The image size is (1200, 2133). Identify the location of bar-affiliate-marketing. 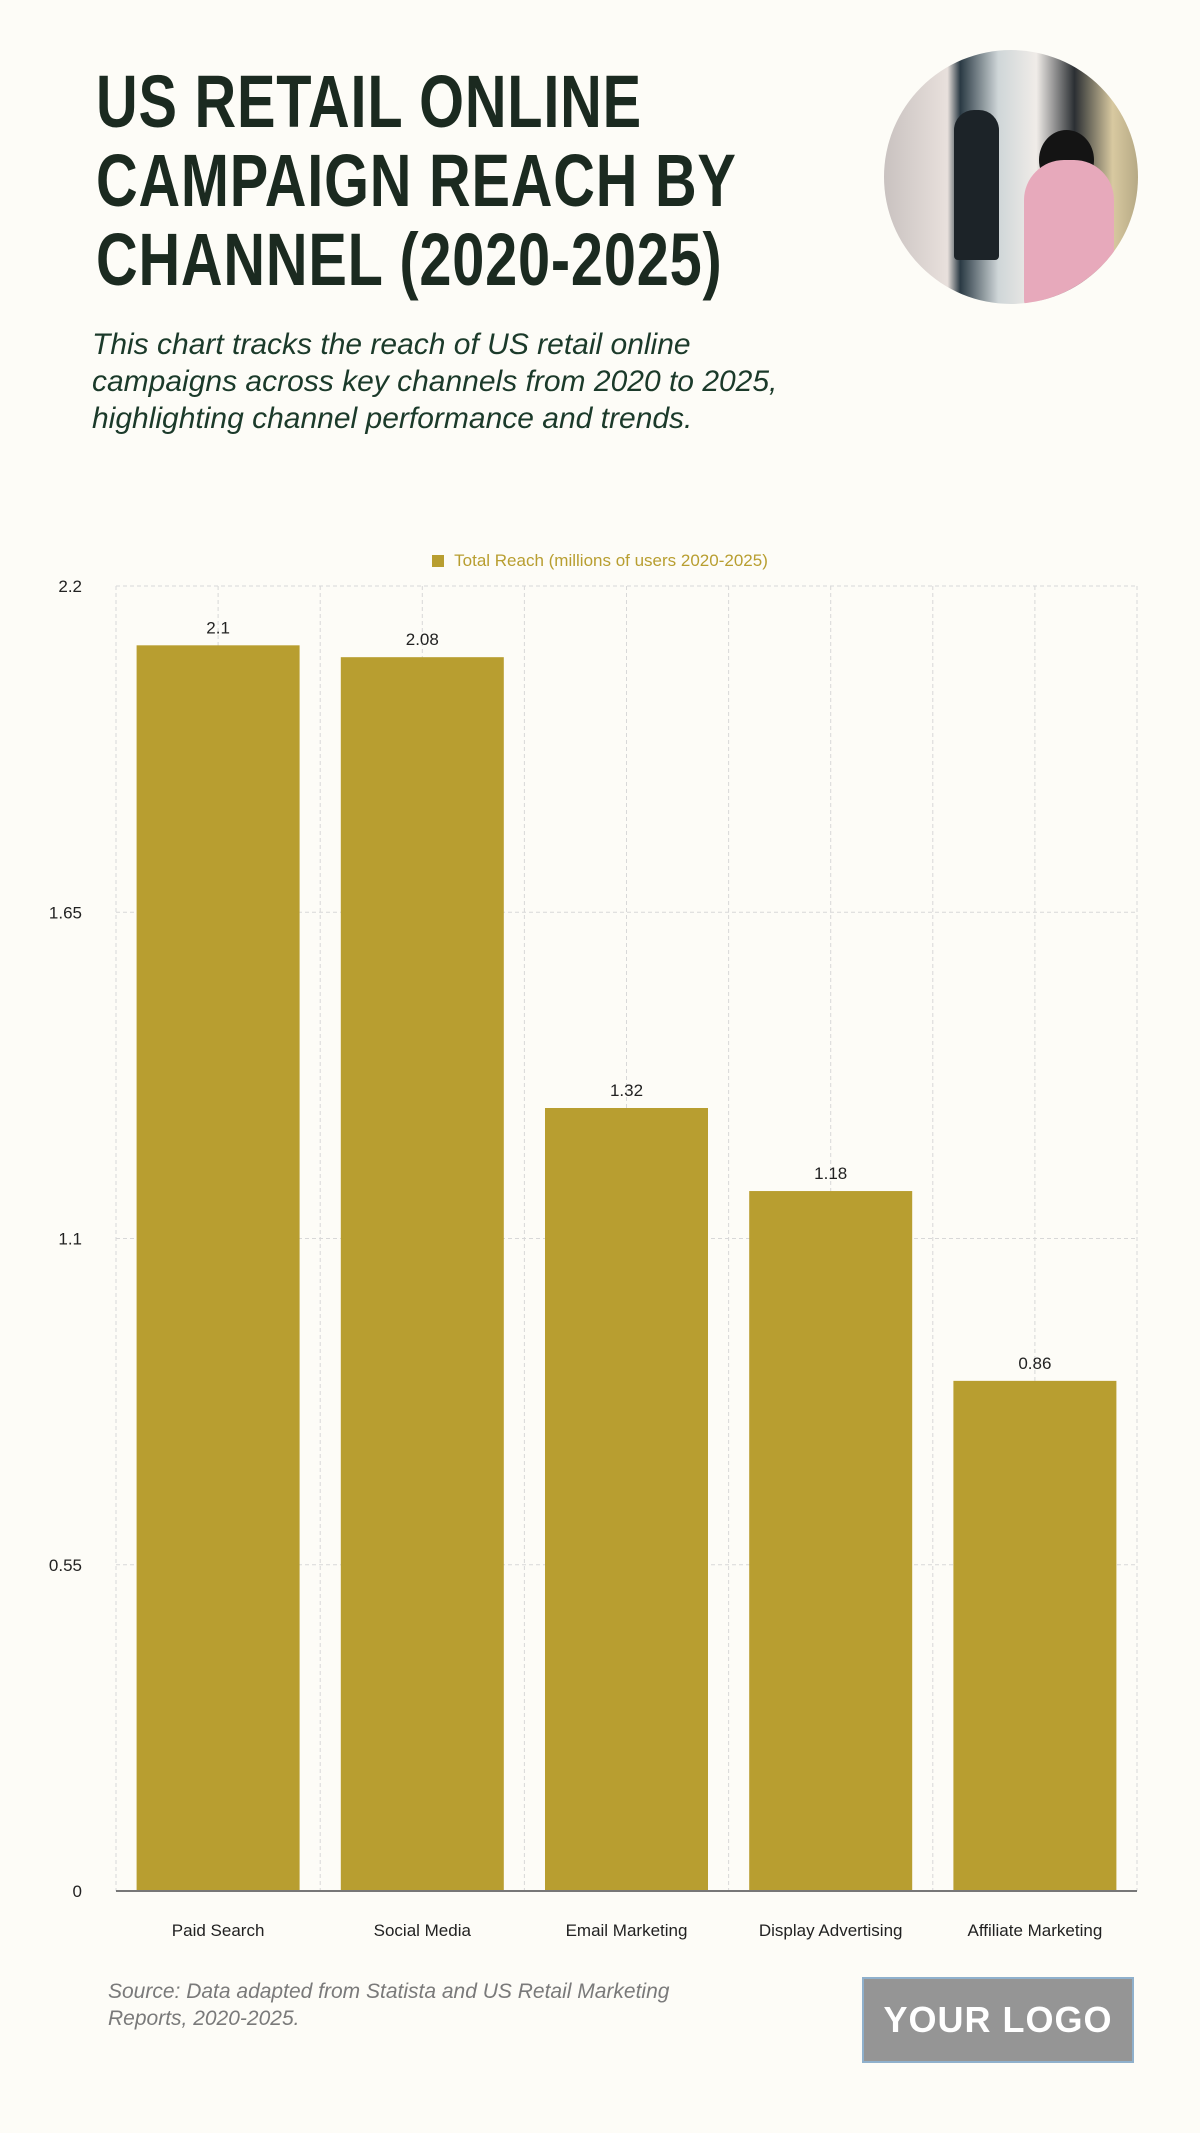
(1035, 1635).